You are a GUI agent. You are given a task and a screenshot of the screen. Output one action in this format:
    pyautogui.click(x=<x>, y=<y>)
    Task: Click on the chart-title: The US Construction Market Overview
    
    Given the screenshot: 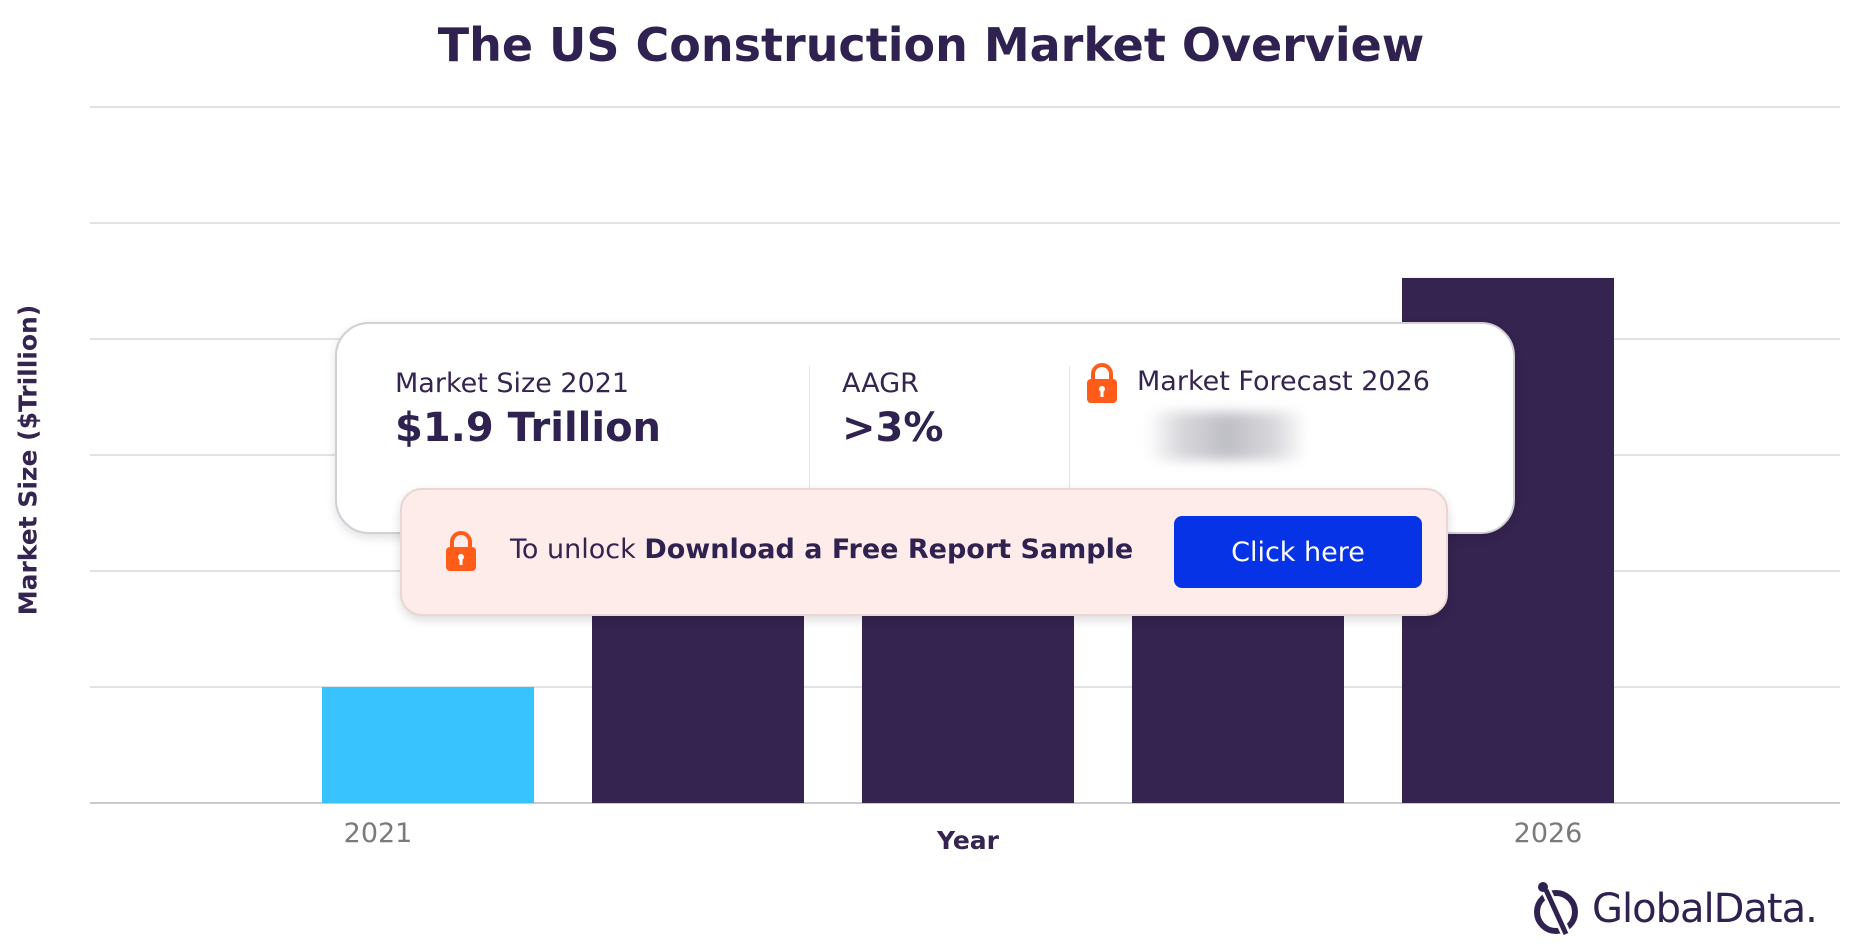 What is the action you would take?
    pyautogui.click(x=931, y=45)
    